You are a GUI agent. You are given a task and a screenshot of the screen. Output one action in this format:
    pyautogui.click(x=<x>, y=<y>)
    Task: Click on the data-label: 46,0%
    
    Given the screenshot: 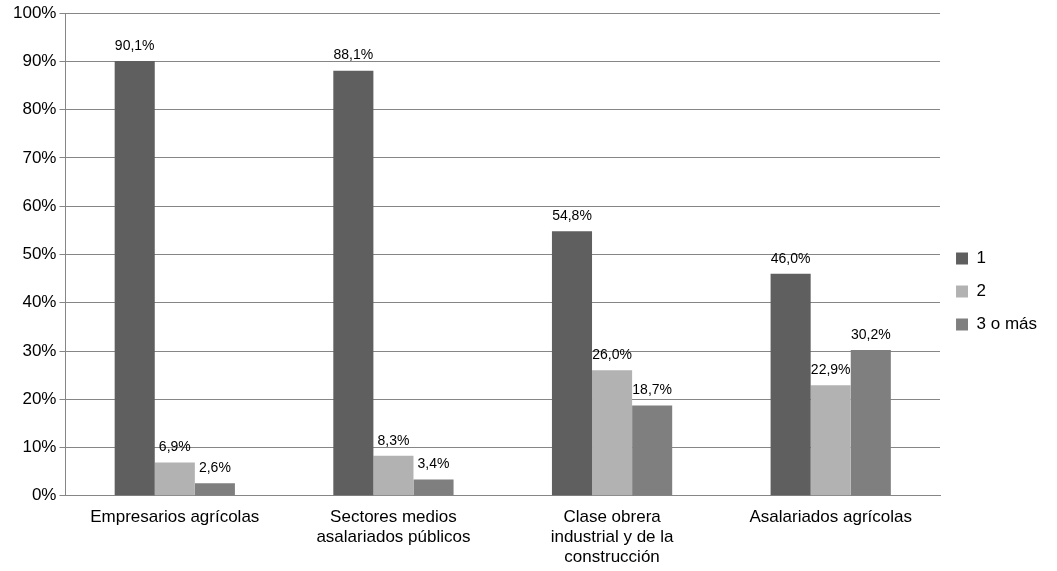 What is the action you would take?
    pyautogui.click(x=790, y=257)
    